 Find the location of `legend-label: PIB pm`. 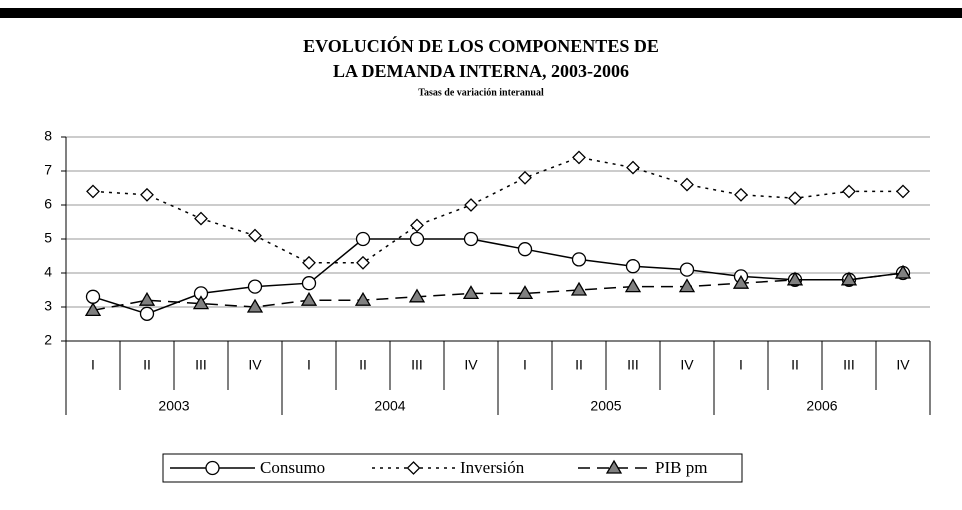

legend-label: PIB pm is located at coordinates (681, 467).